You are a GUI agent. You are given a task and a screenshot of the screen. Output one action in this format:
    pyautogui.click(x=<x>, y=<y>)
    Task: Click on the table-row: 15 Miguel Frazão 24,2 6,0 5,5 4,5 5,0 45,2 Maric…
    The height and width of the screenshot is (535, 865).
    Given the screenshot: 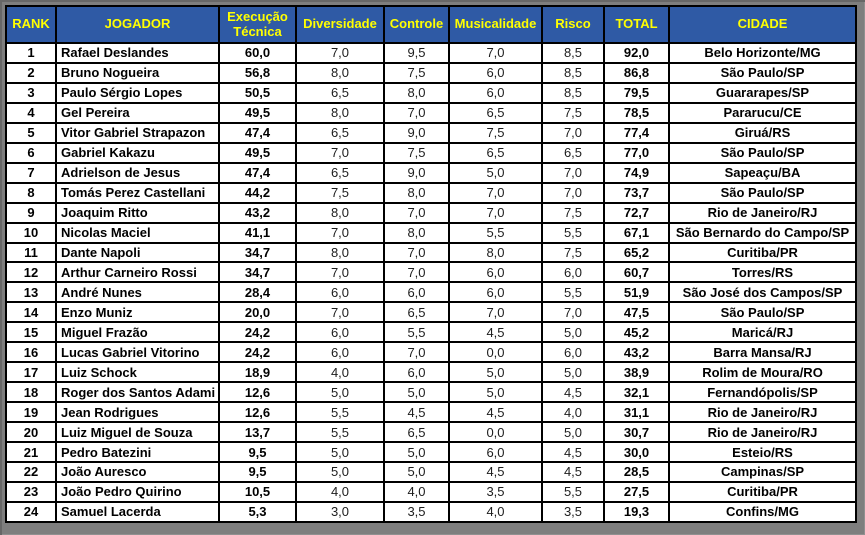 What is the action you would take?
    pyautogui.click(x=431, y=332)
    